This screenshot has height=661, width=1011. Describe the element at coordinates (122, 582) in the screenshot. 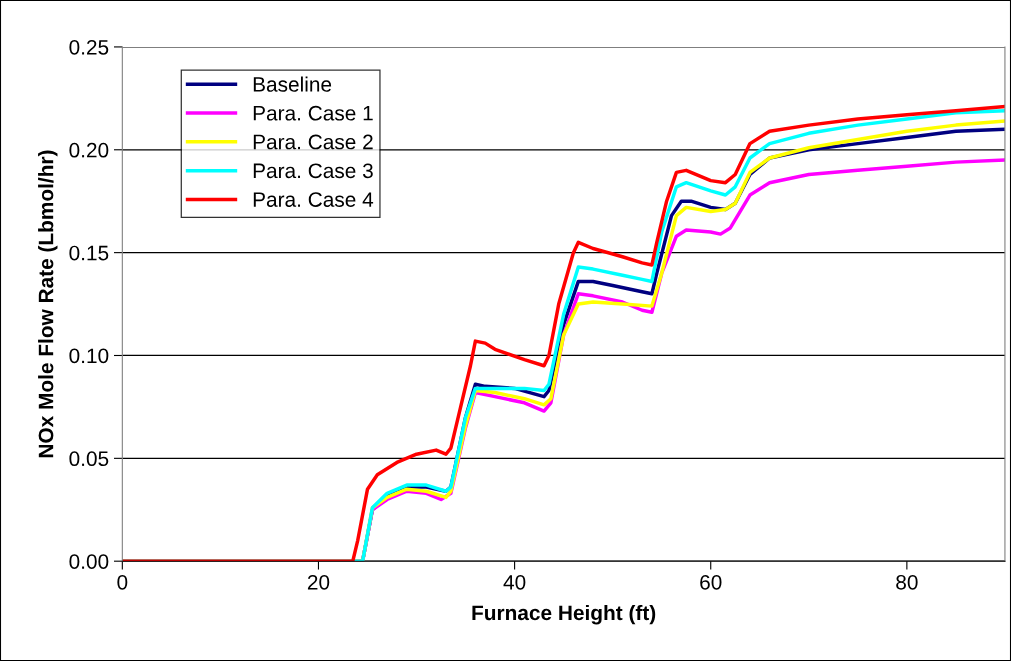

I see `x-tick-label: 0` at that location.